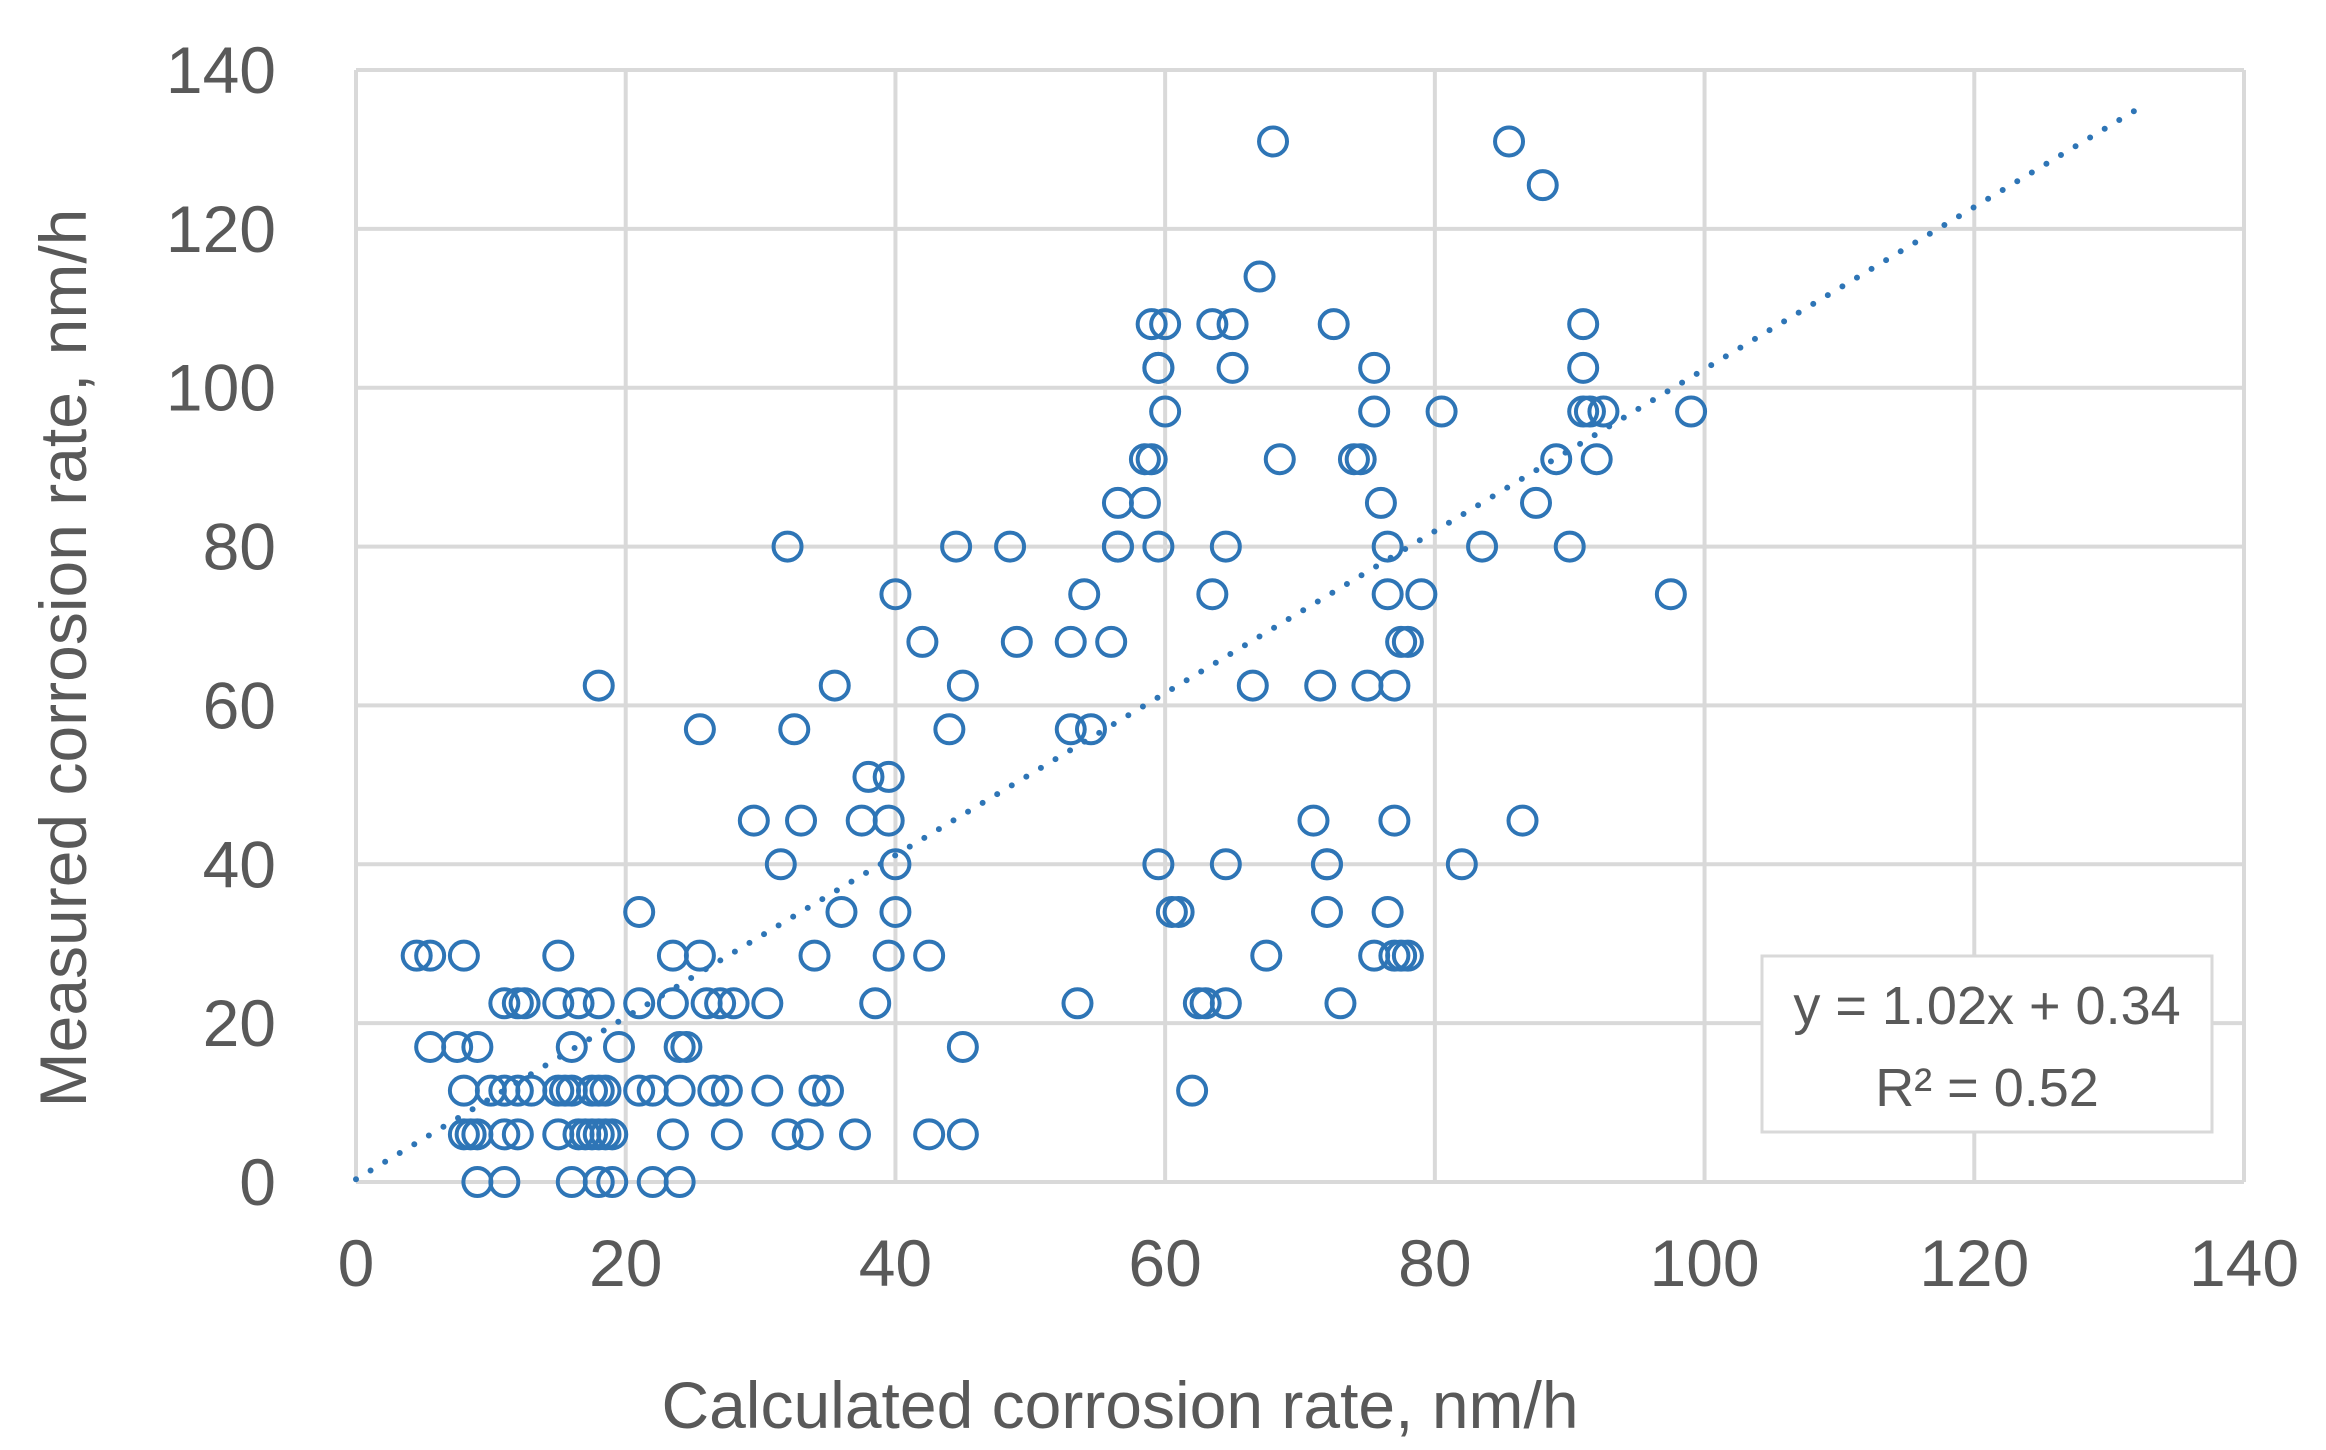  I want to click on y-axis-ticks: 0 20 40 60 80 100 120 140, so click(221, 626).